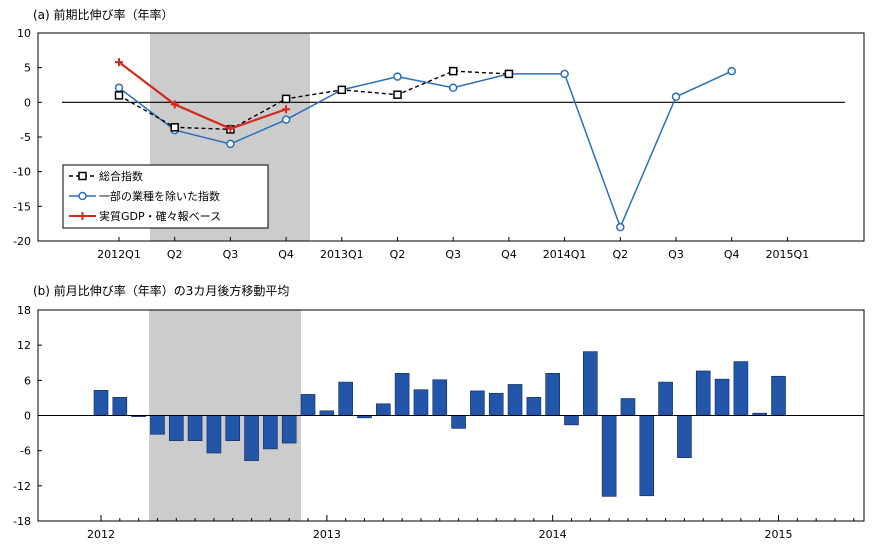  Describe the element at coordinates (22, 206) in the screenshot. I see `panel-a-ytick-label: -15` at that location.